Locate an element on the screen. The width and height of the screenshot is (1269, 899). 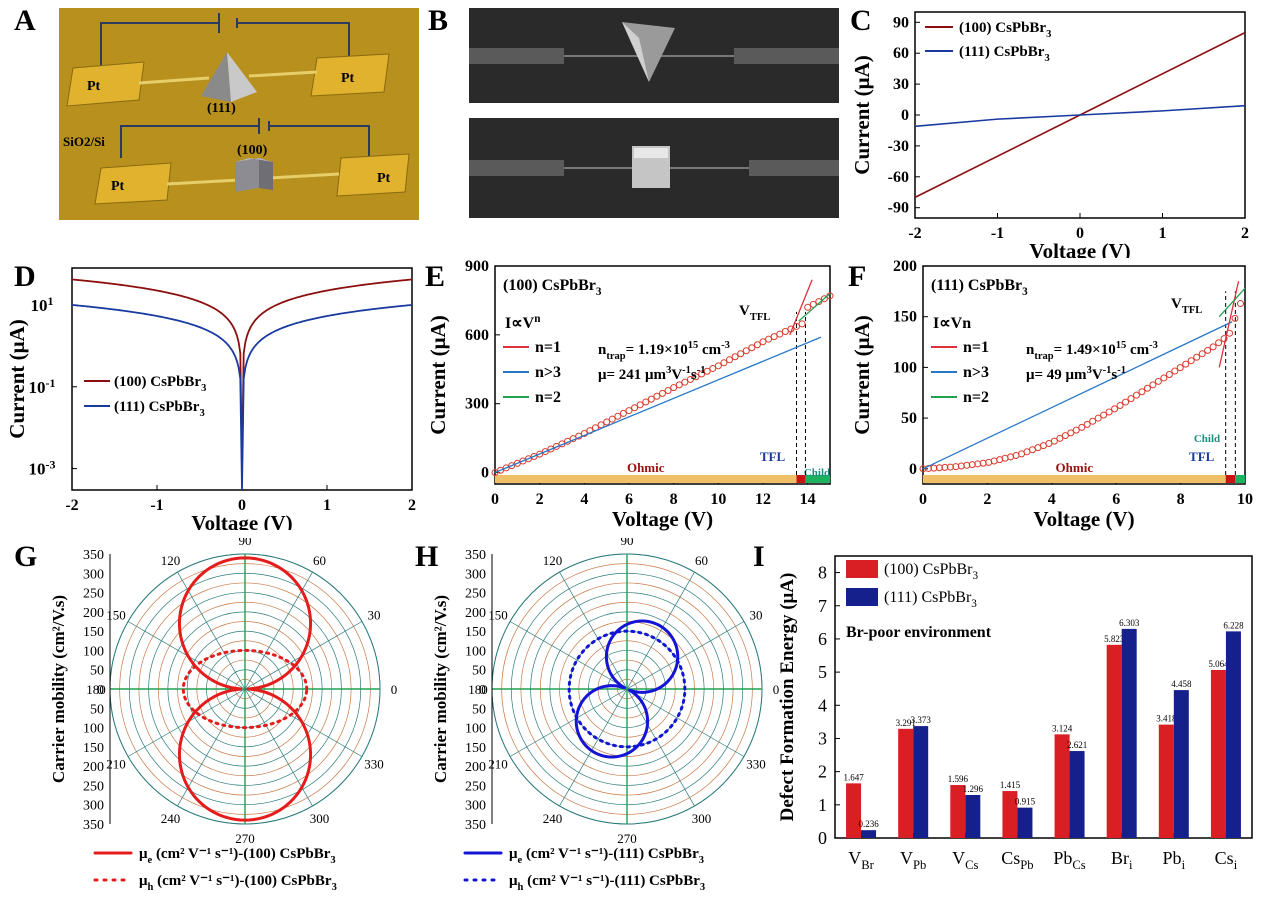
polar-angle-label: 330 is located at coordinates (756, 764).